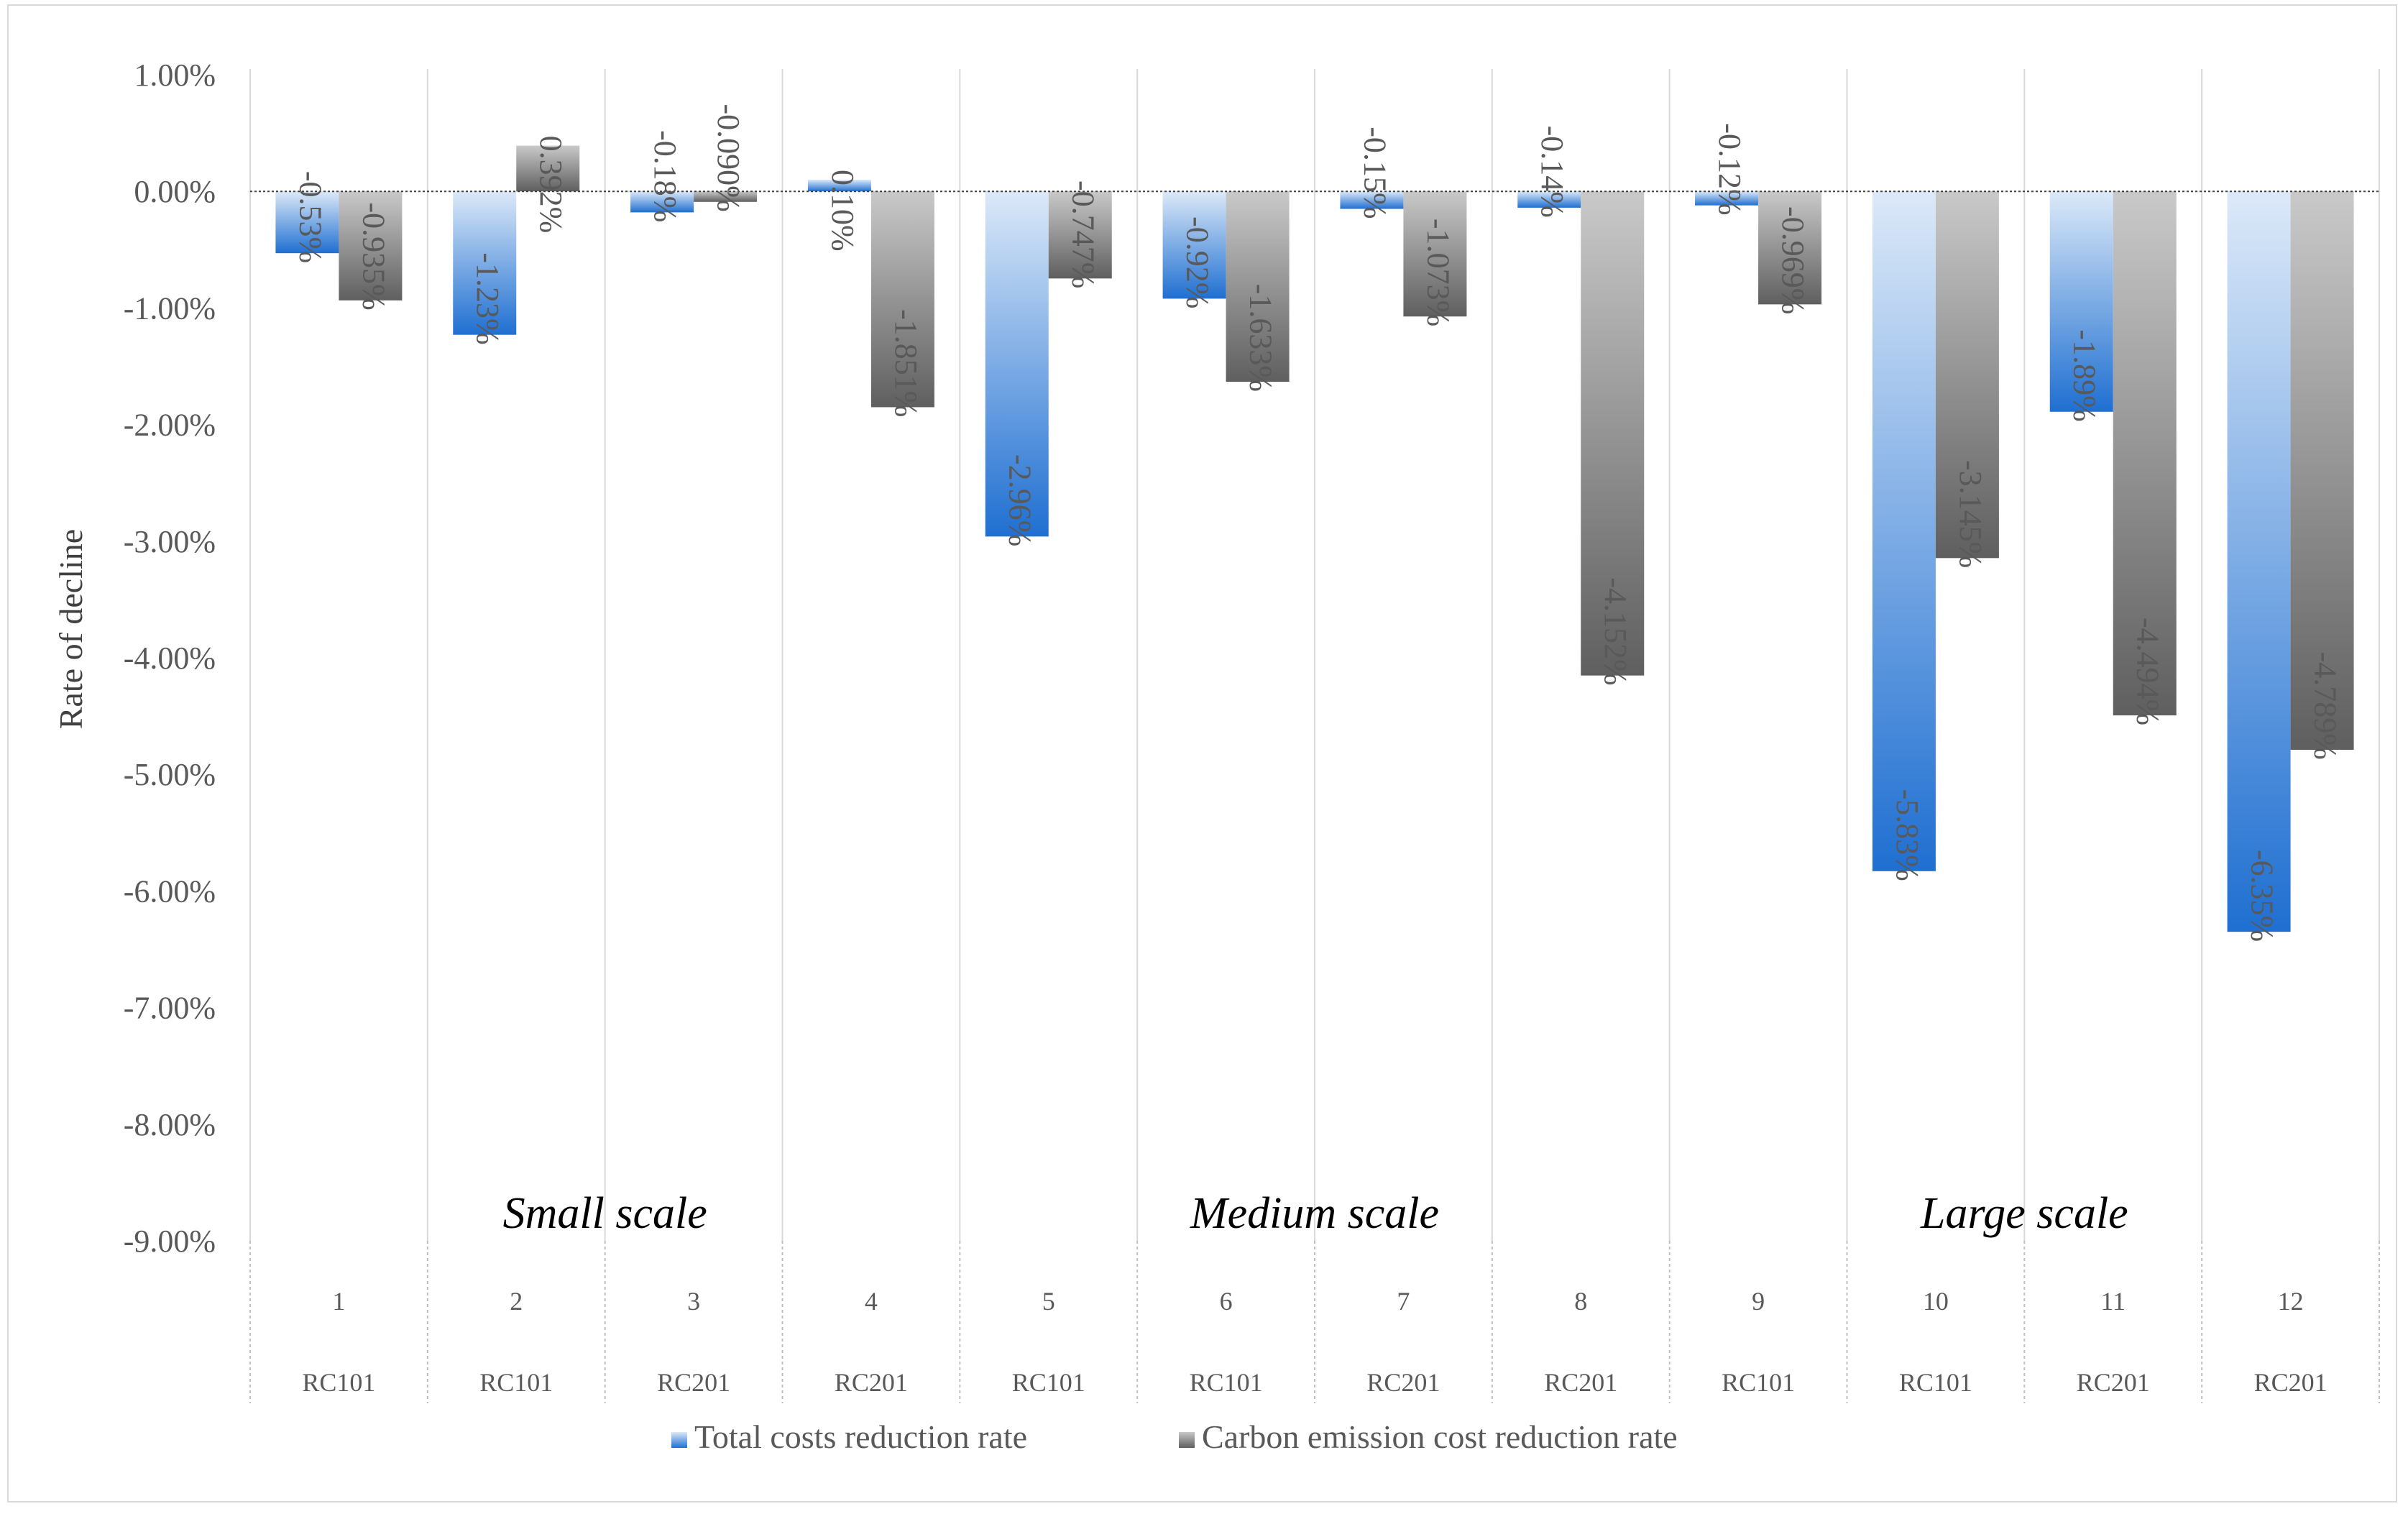 The image size is (2408, 1514). I want to click on category-number: 3, so click(694, 1301).